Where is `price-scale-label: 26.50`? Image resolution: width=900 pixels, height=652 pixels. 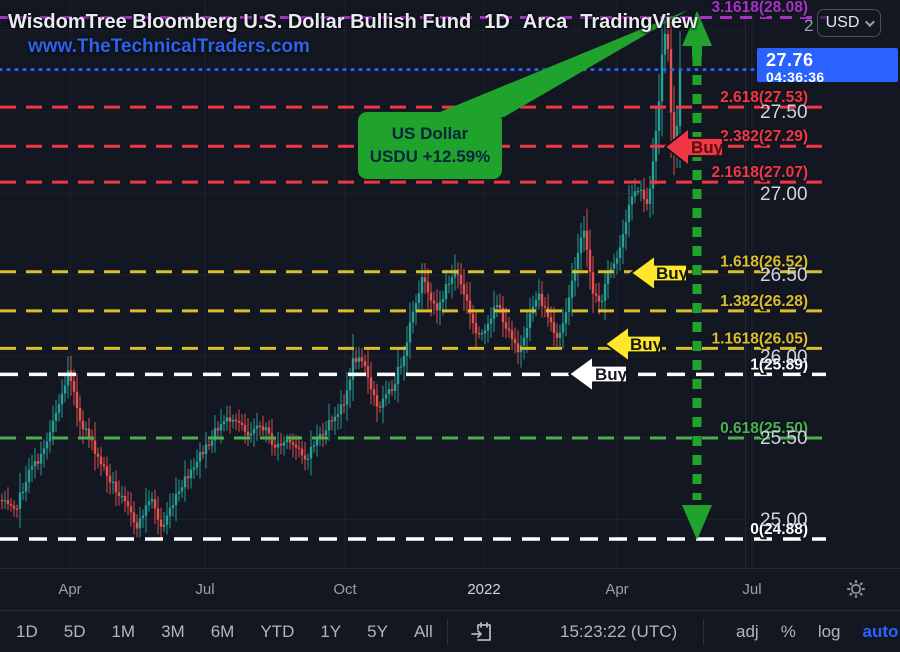
price-scale-label: 26.50 is located at coordinates (784, 275).